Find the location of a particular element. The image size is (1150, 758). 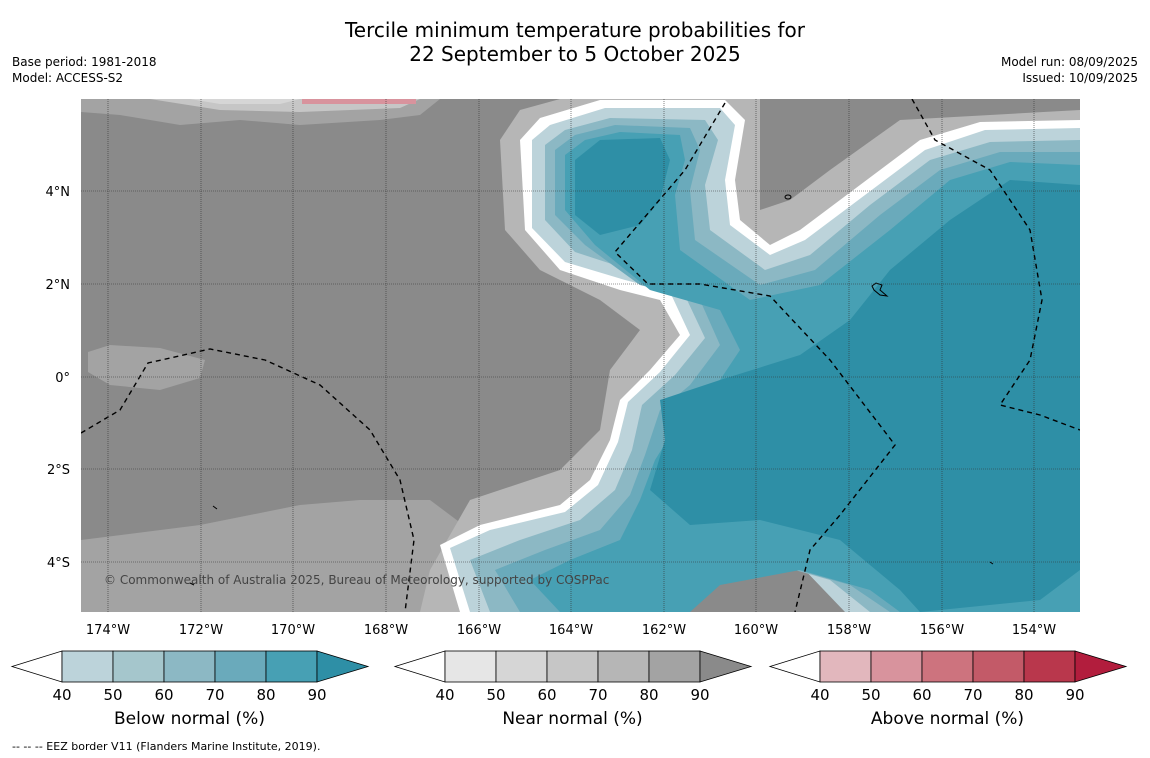

lon-label: 166°W is located at coordinates (479, 630).